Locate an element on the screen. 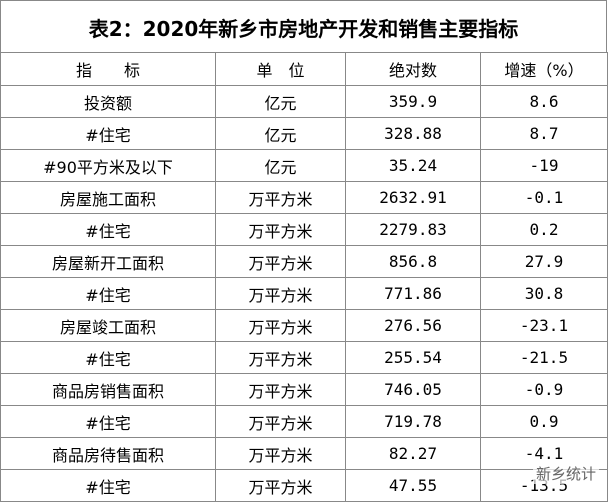  table-cell: -21.5 is located at coordinates (544, 357).